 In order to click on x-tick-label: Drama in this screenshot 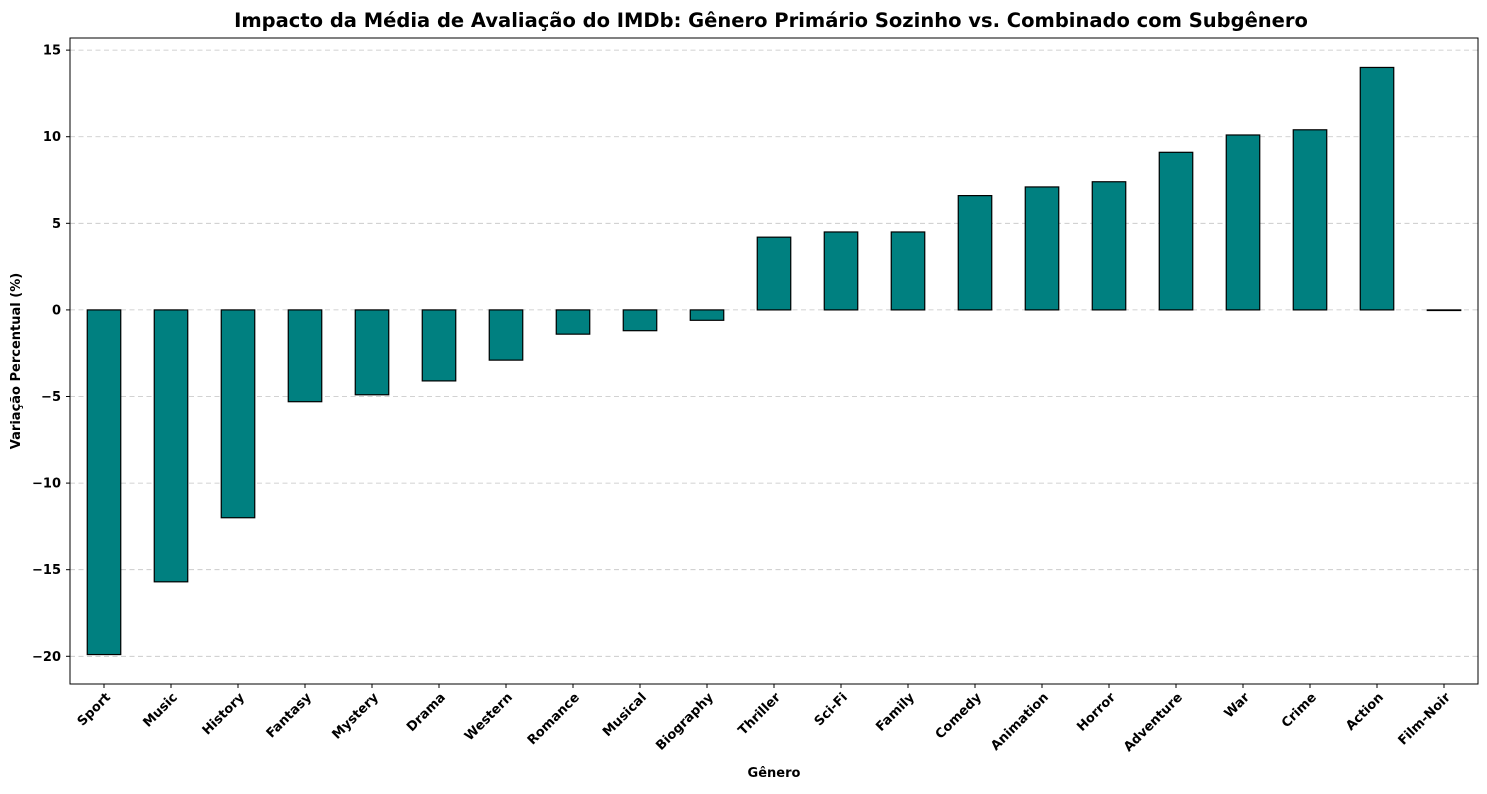, I will do `click(426, 712)`.